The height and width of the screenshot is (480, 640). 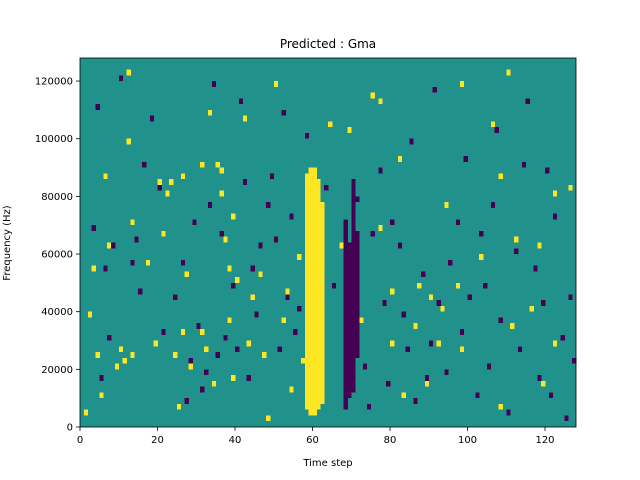 What do you see at coordinates (327, 463) in the screenshot?
I see `x-axis-label: Time step` at bounding box center [327, 463].